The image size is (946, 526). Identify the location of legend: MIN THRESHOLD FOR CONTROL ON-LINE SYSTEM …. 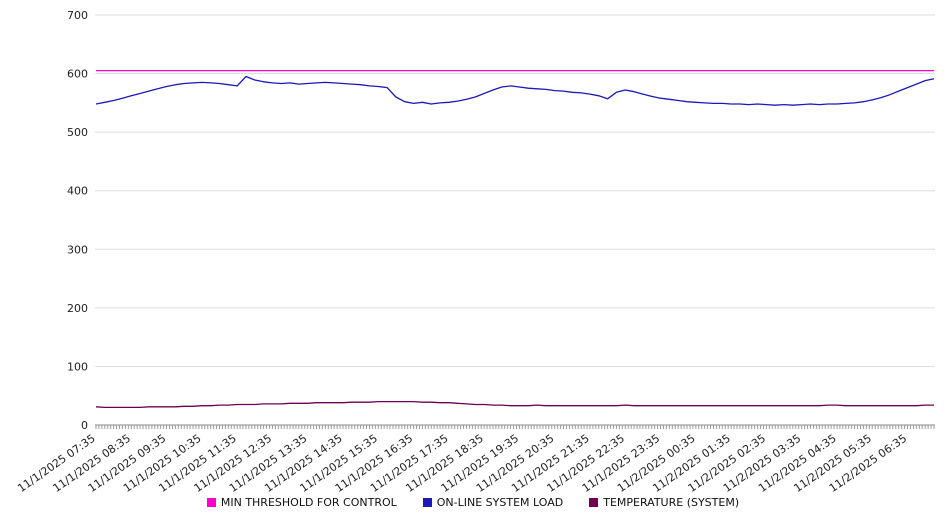
(473, 502).